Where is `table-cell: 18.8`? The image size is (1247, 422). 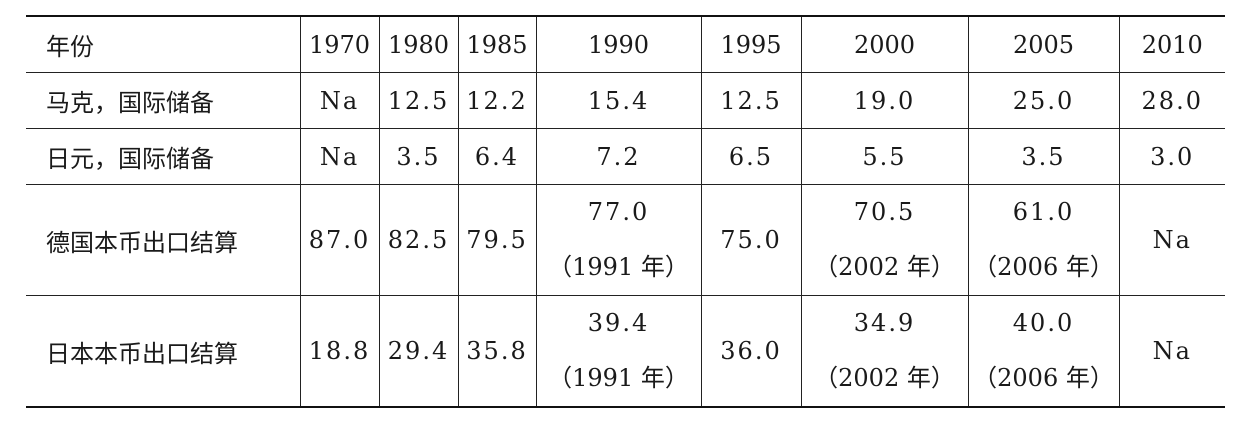
table-cell: 18.8 is located at coordinates (339, 351).